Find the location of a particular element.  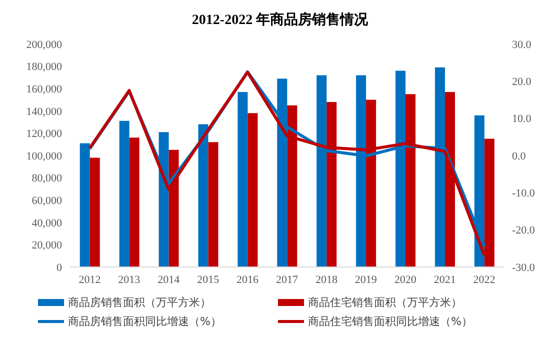

x-tick-label: 2018 is located at coordinates (326, 280).